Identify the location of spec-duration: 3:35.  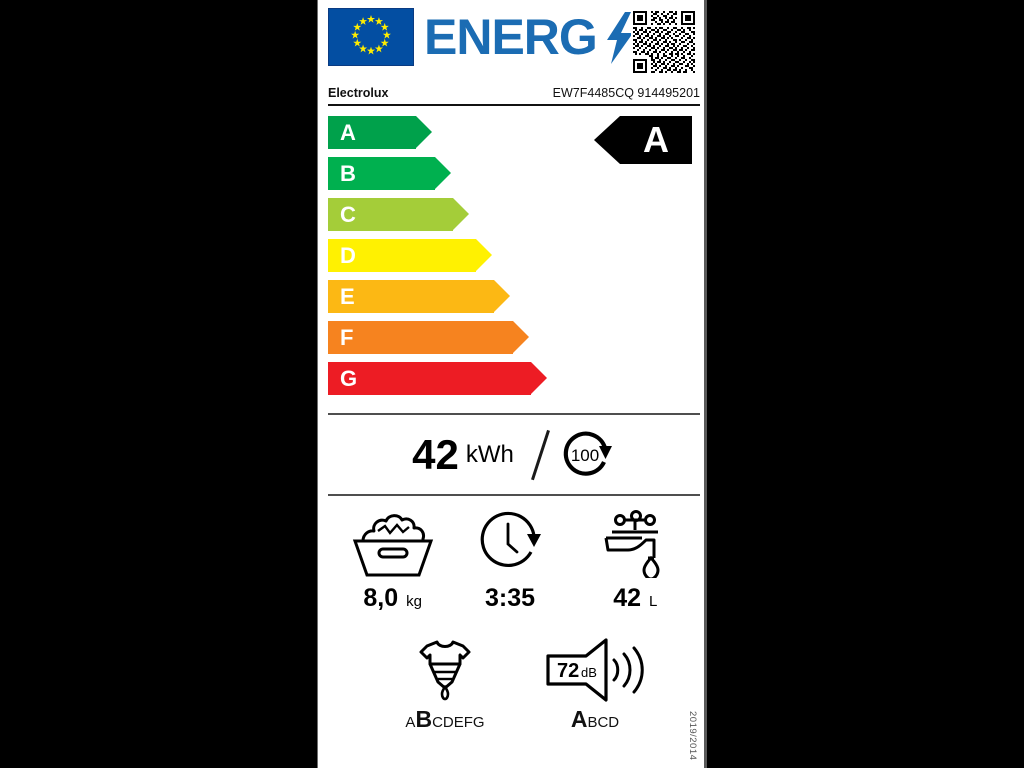
(513, 564).